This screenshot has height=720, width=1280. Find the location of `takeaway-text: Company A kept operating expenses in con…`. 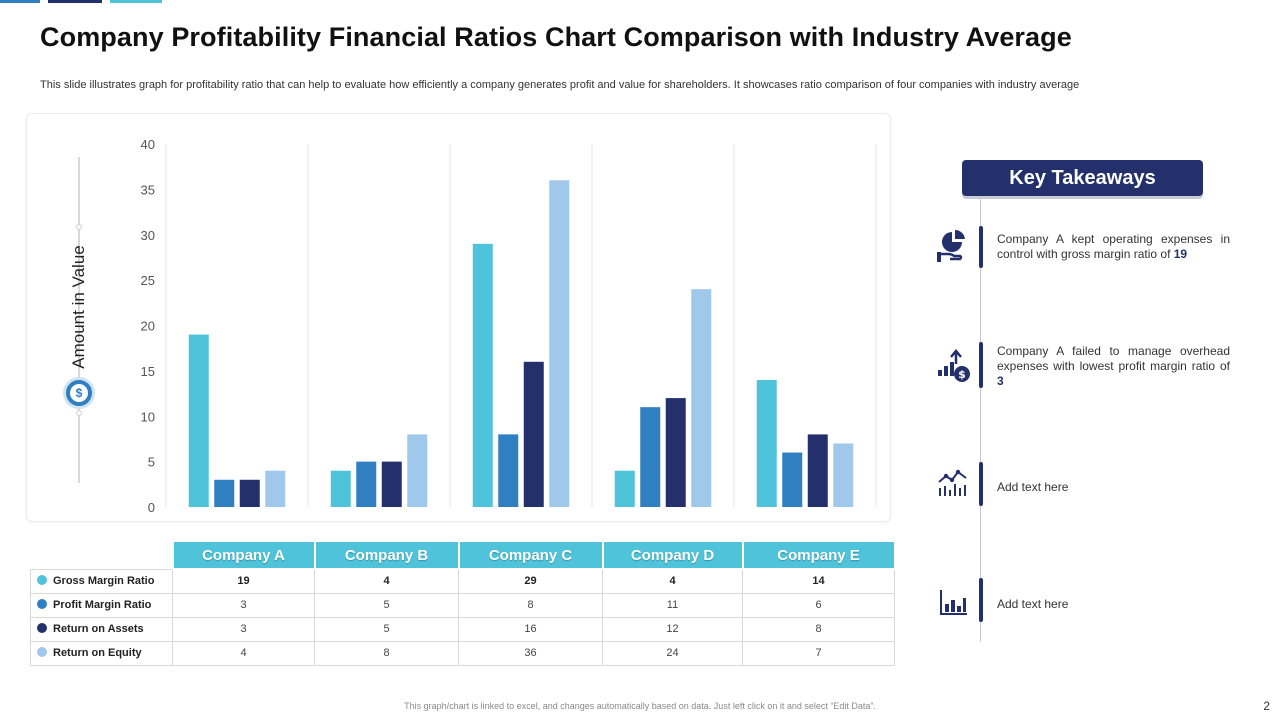

takeaway-text: Company A kept operating expenses in con… is located at coordinates (1113, 246).